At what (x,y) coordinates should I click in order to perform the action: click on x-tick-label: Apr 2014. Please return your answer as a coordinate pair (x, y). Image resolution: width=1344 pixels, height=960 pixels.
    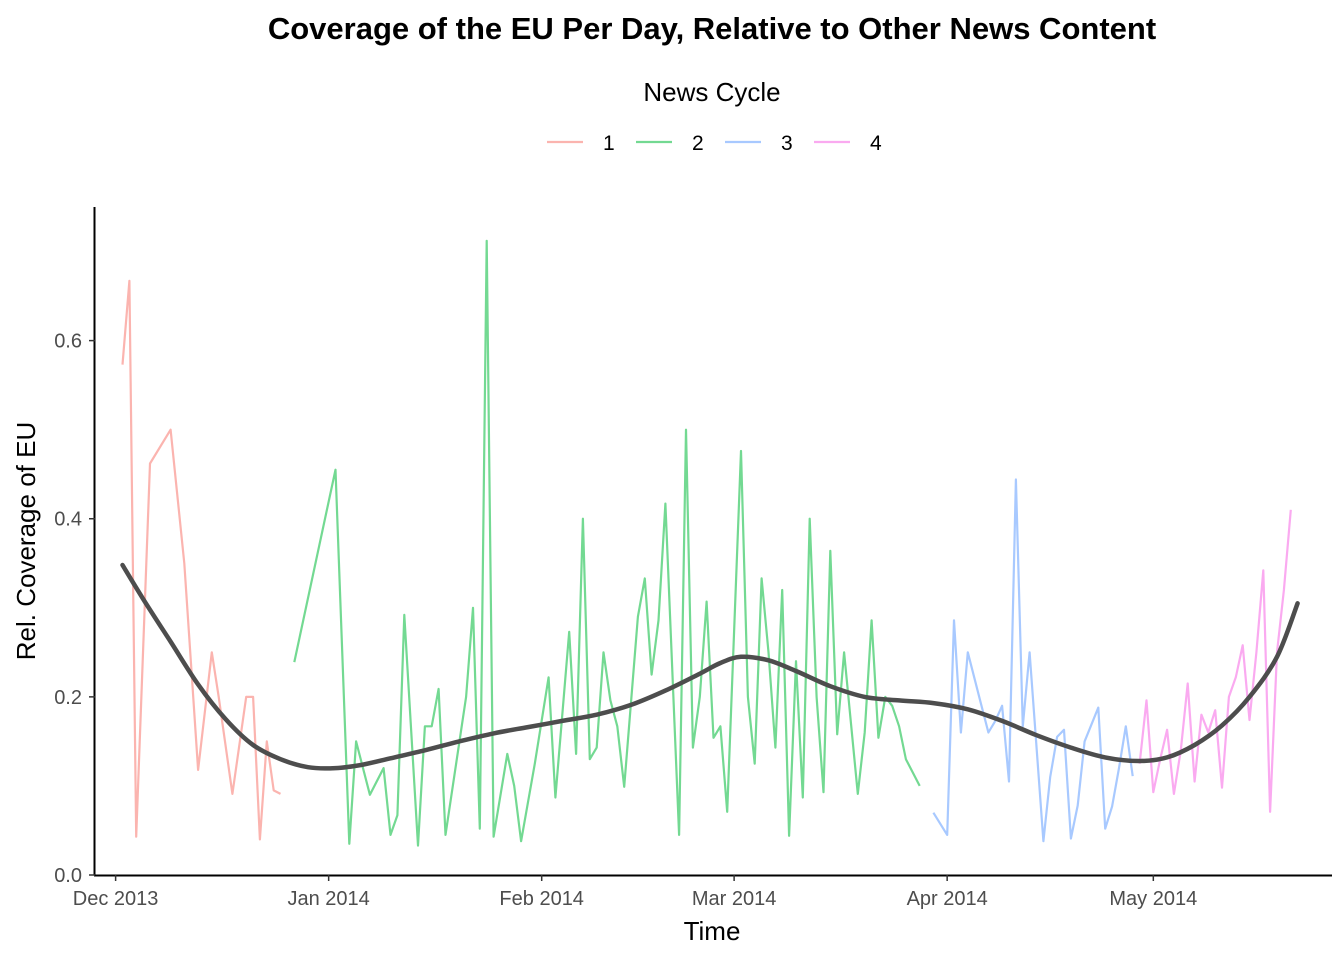
    Looking at the image, I should click on (947, 899).